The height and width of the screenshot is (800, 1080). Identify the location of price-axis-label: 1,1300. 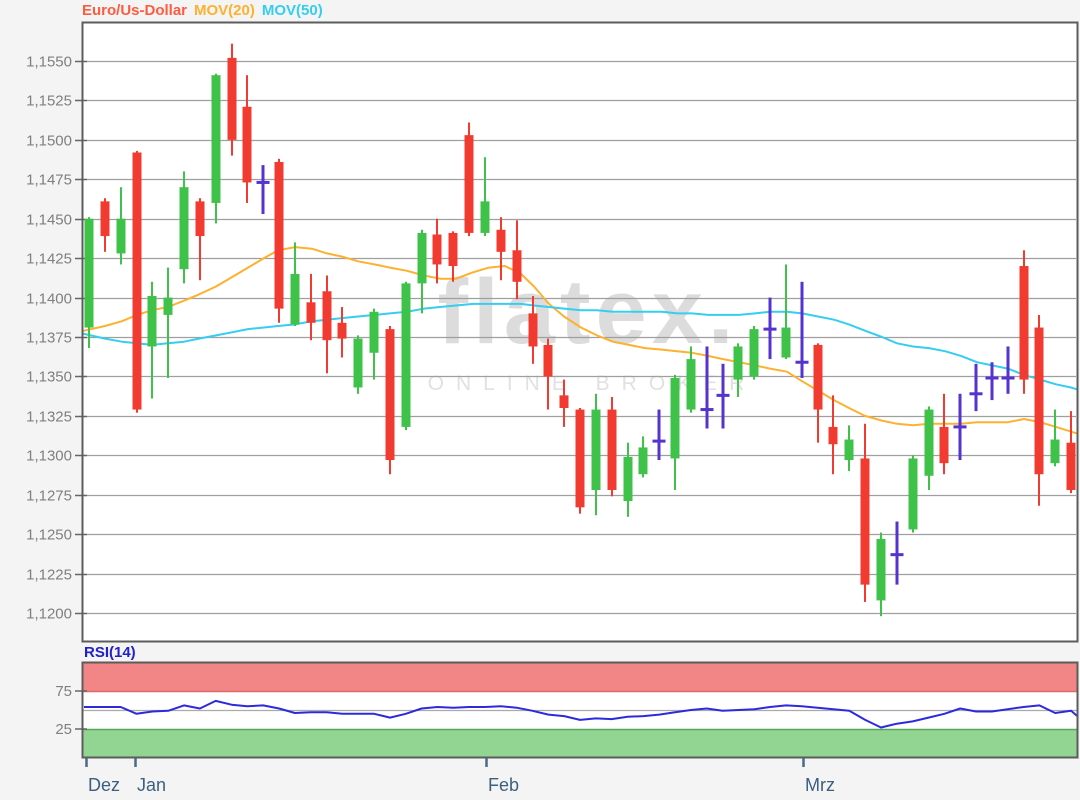
(49, 456).